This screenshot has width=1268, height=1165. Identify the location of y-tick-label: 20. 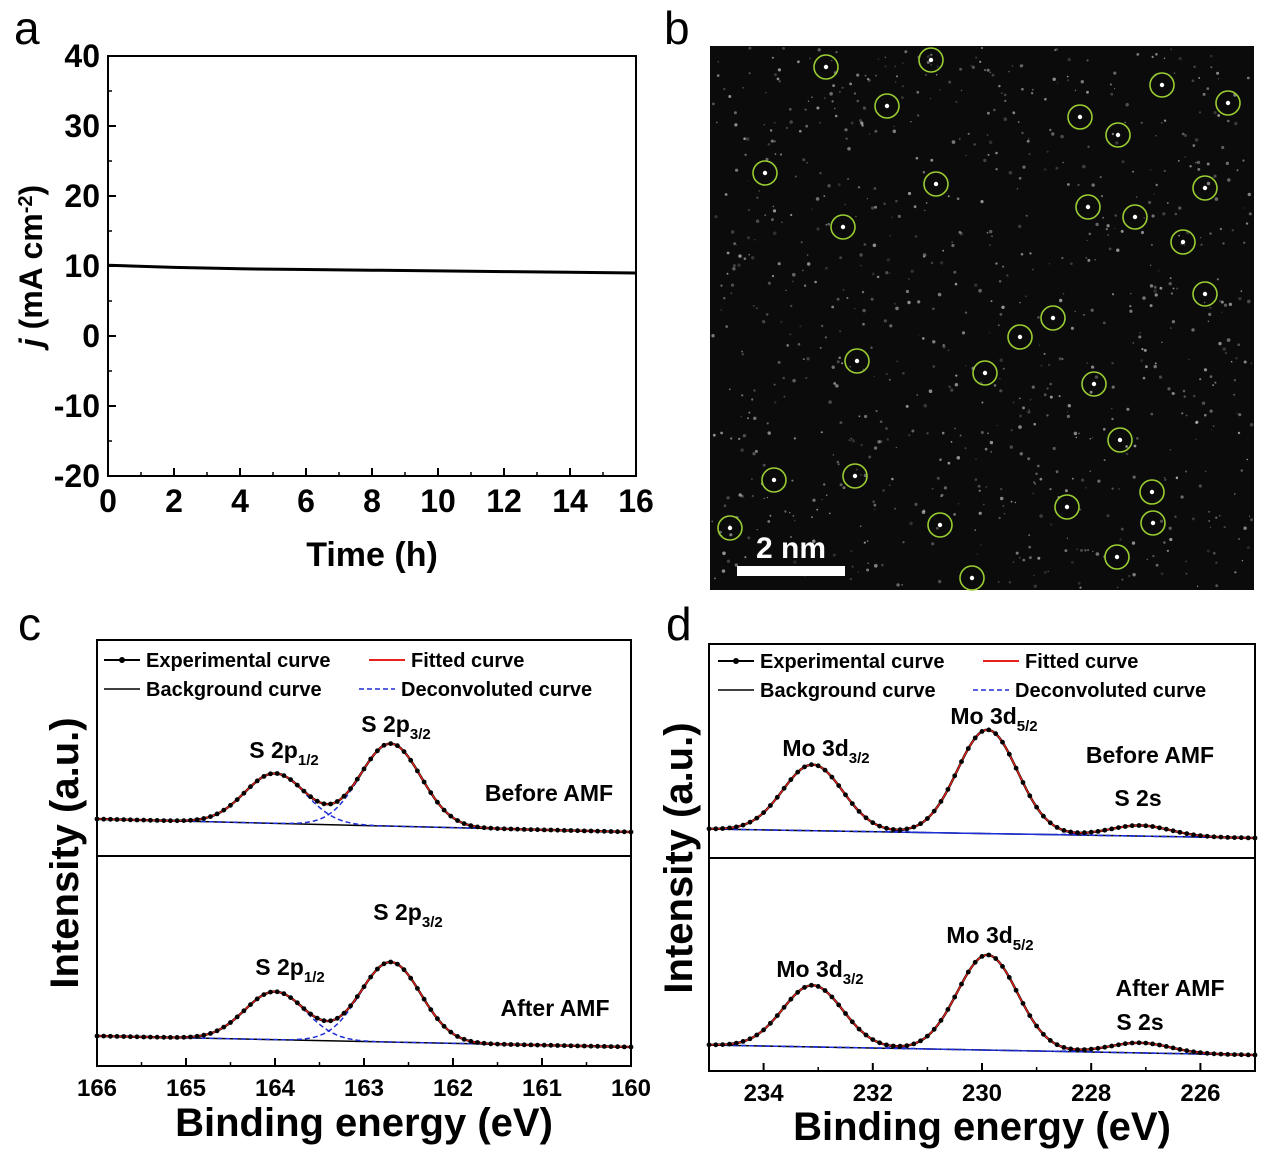
(82, 196).